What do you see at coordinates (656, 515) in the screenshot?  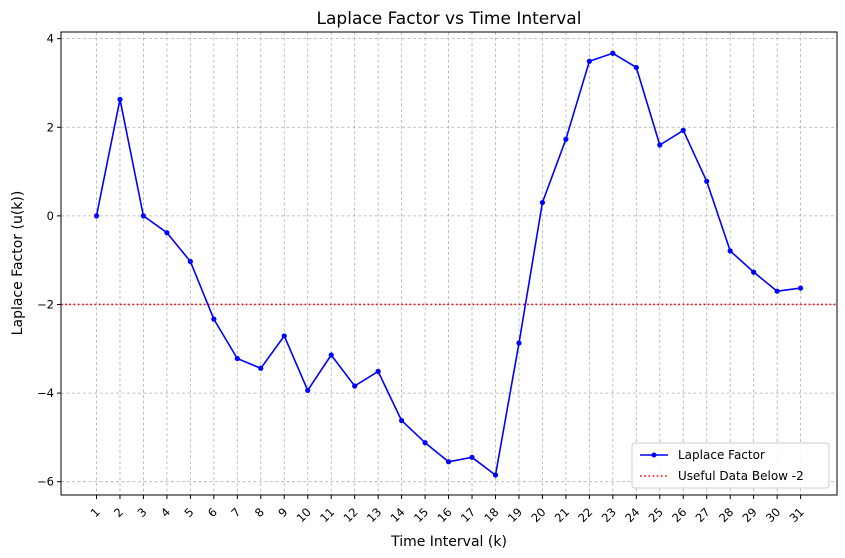 I see `x-tick-label: 25` at bounding box center [656, 515].